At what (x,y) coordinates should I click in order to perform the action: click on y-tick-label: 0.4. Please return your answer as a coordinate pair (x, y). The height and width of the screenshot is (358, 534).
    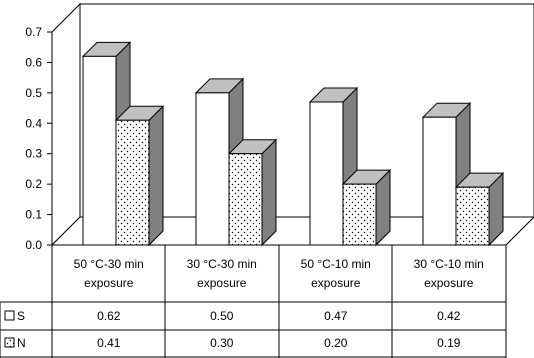
    Looking at the image, I should click on (33, 123).